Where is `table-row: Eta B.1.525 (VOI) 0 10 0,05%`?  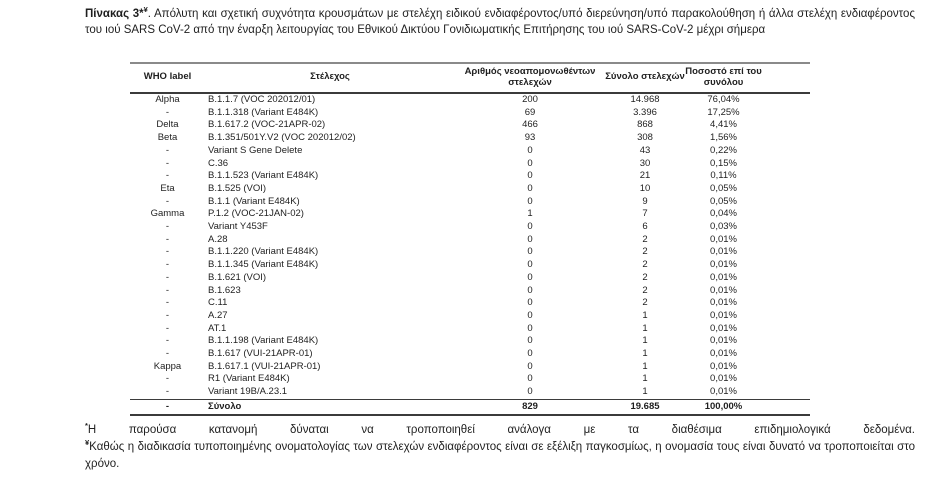
table-row: Eta B.1.525 (VOI) 0 10 0,05% is located at coordinates (470, 189).